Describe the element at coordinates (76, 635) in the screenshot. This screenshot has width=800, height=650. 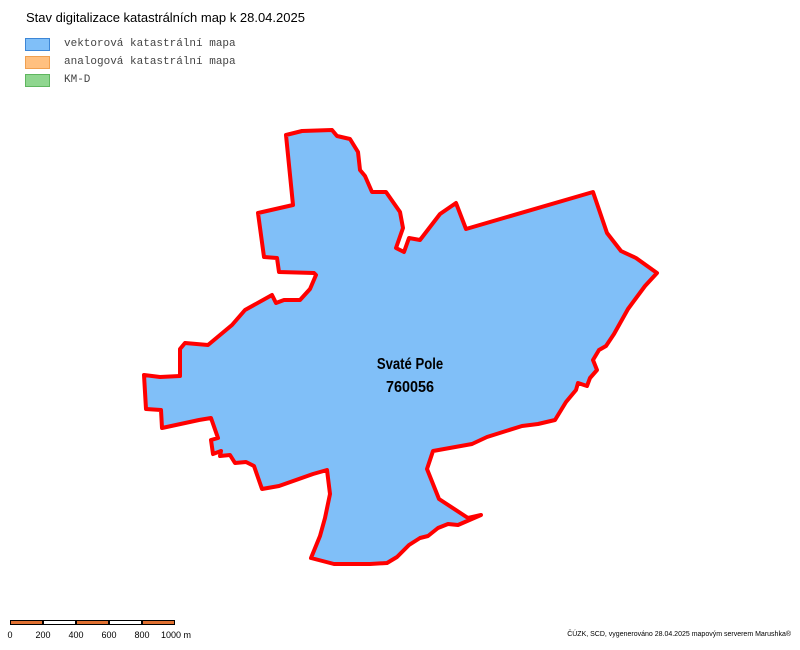
I see `scale-label: 400` at that location.